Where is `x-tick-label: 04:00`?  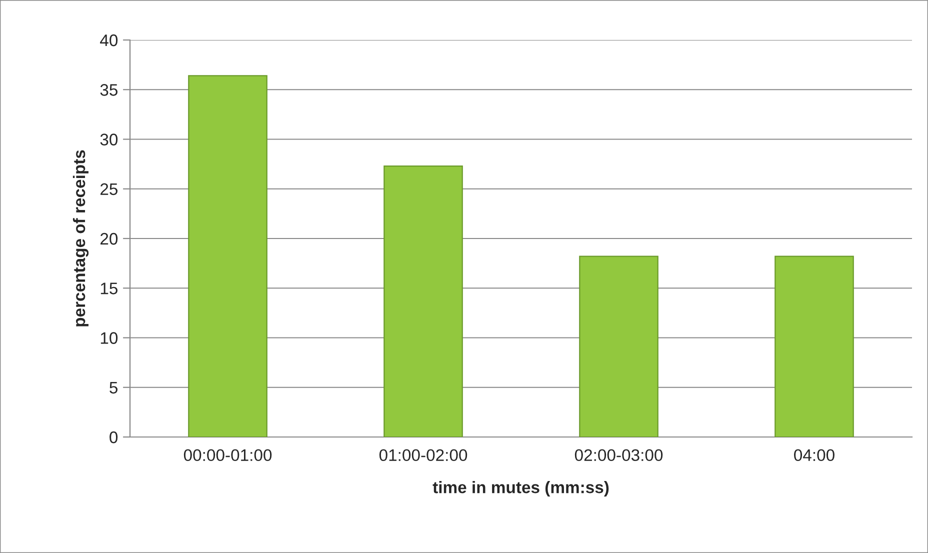 x-tick-label: 04:00 is located at coordinates (814, 455).